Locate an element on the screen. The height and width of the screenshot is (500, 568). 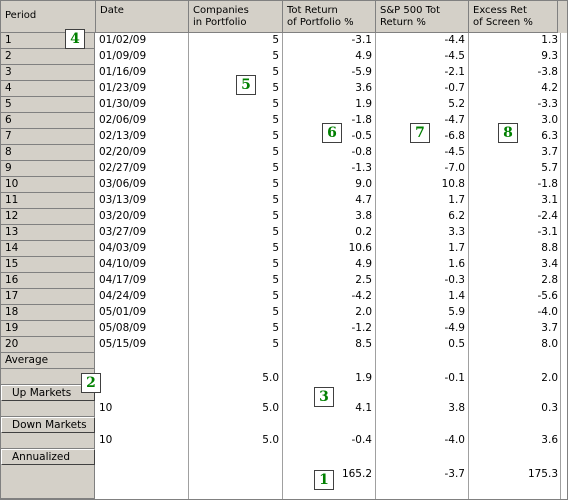
row-header-period: 4 is located at coordinates (48, 89).